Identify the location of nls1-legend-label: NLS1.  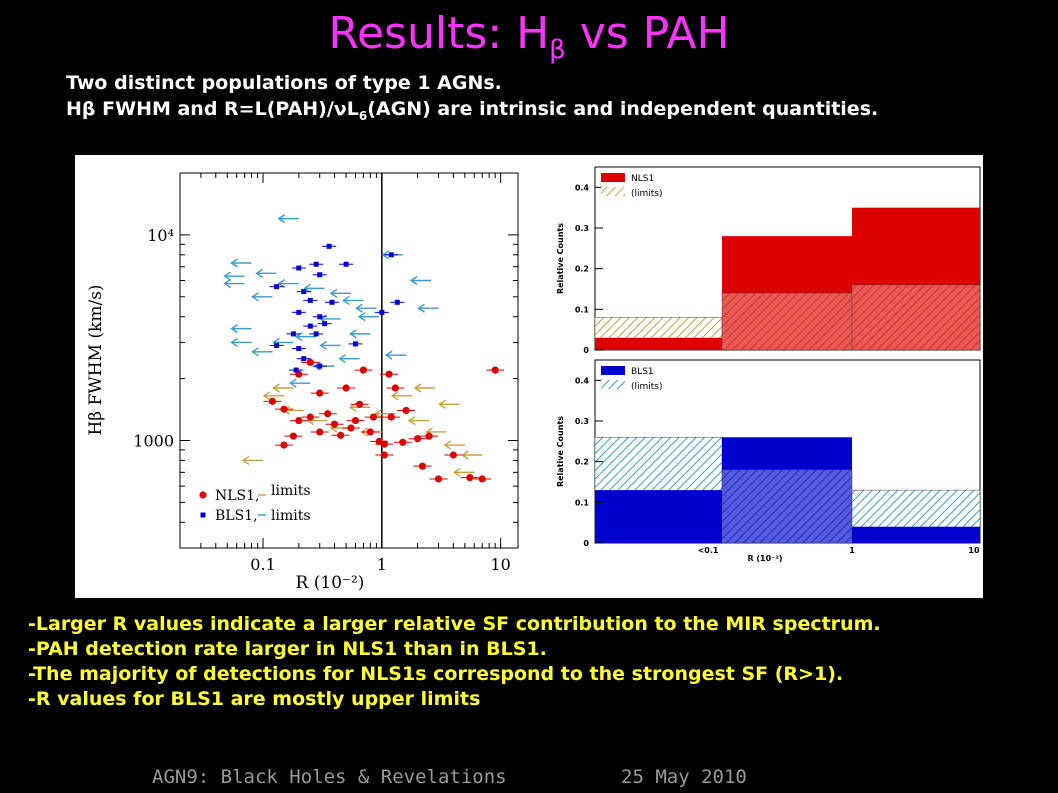
(642, 179).